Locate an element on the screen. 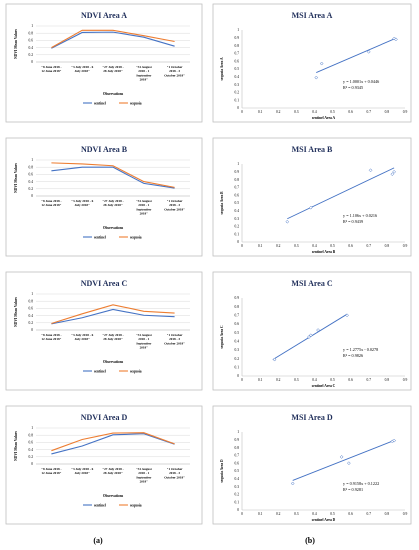  y-tick-label: 0.7 is located at coordinates (237, 456).